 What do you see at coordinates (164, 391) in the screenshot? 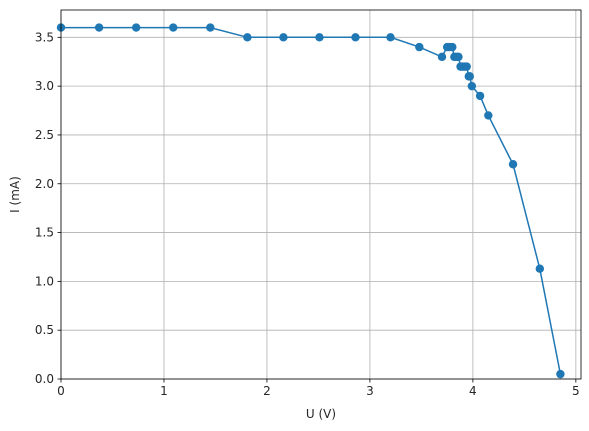
I see `x-tick-label: 1` at bounding box center [164, 391].